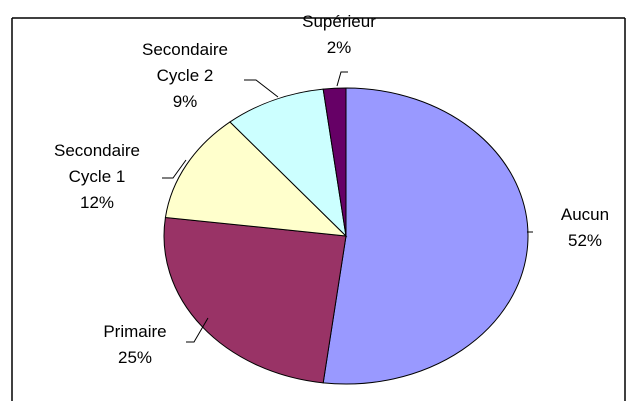  What do you see at coordinates (135, 357) in the screenshot?
I see `value-label: 25%` at bounding box center [135, 357].